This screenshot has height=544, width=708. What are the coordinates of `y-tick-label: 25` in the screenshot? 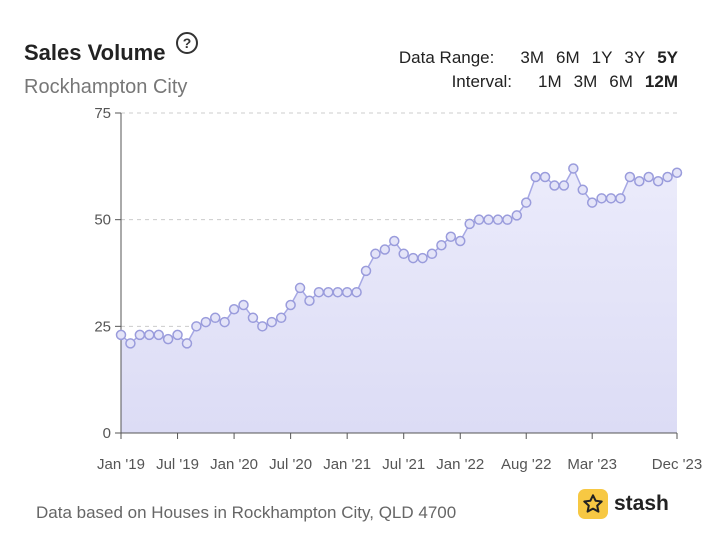 It's located at (102, 326).